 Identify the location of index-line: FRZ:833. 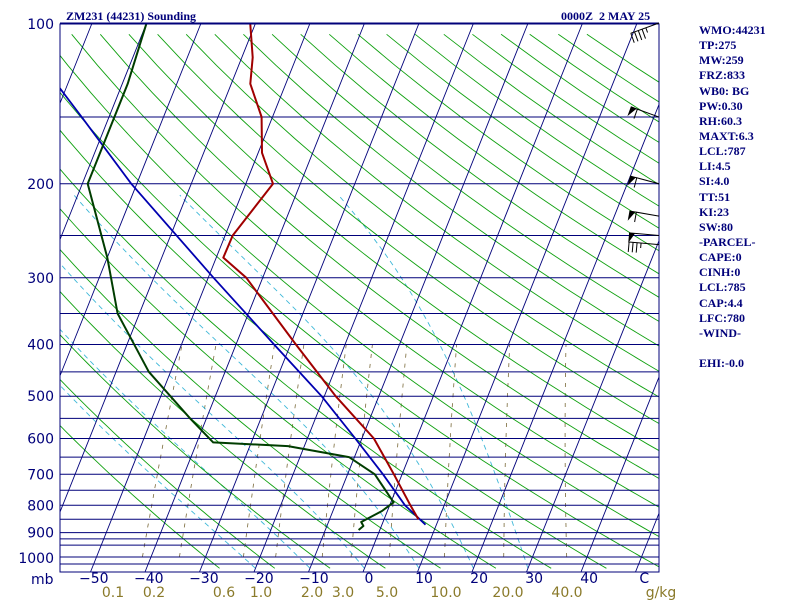
(722, 75).